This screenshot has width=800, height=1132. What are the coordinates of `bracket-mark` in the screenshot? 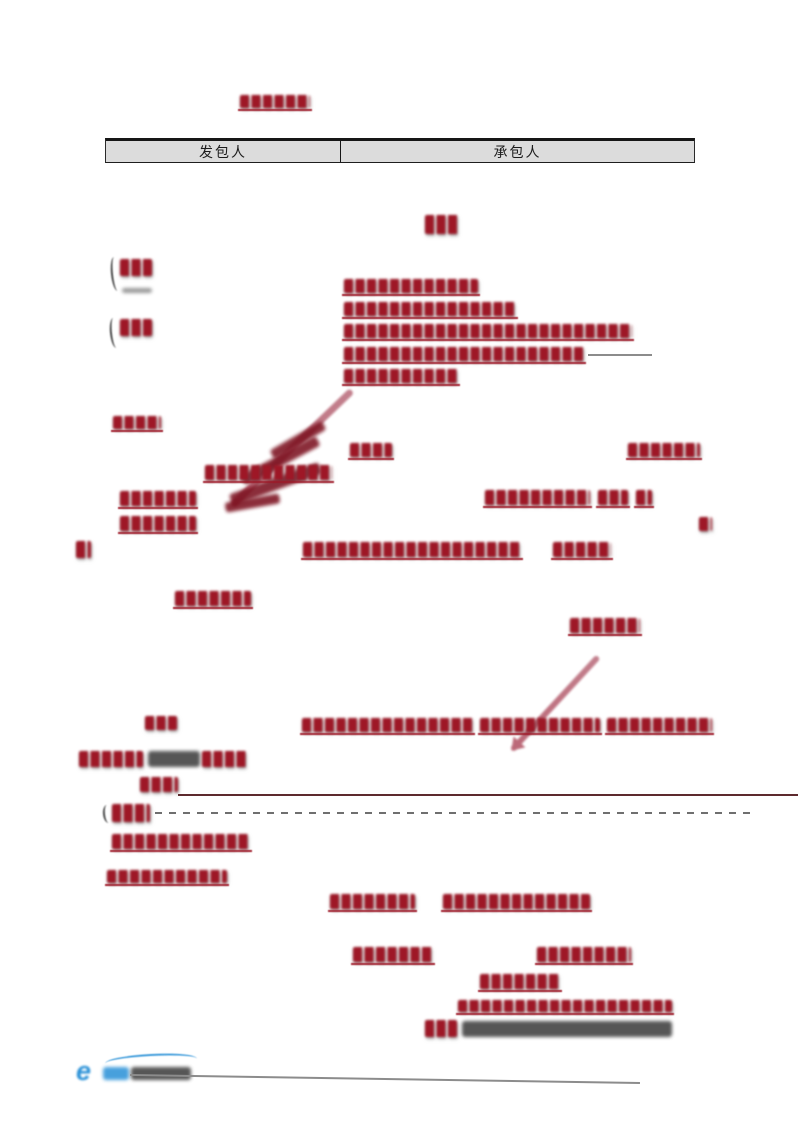 It's located at (114, 333).